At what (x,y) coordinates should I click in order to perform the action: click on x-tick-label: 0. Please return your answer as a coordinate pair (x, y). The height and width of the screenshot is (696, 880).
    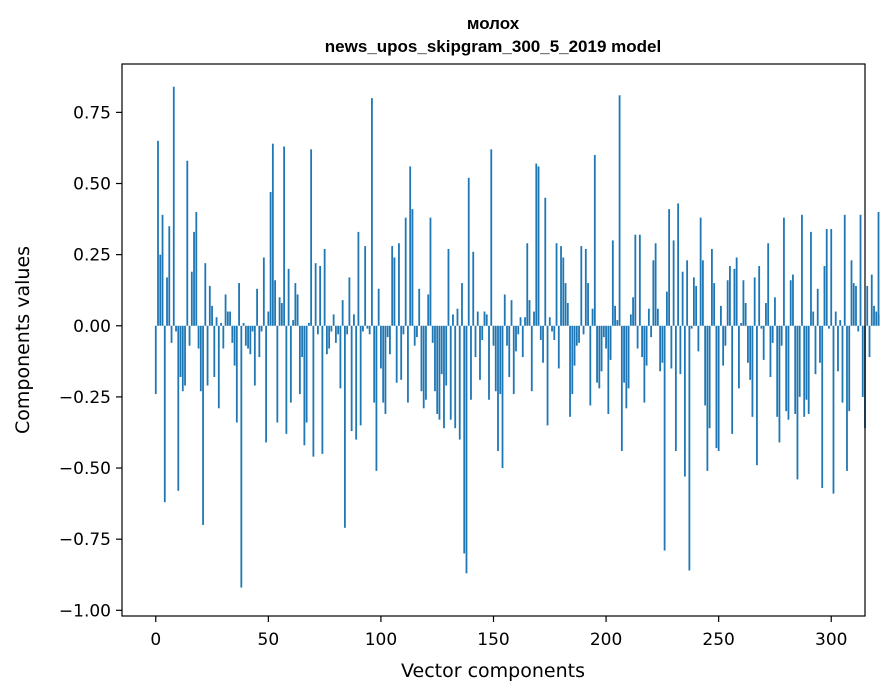
    Looking at the image, I should click on (155, 640).